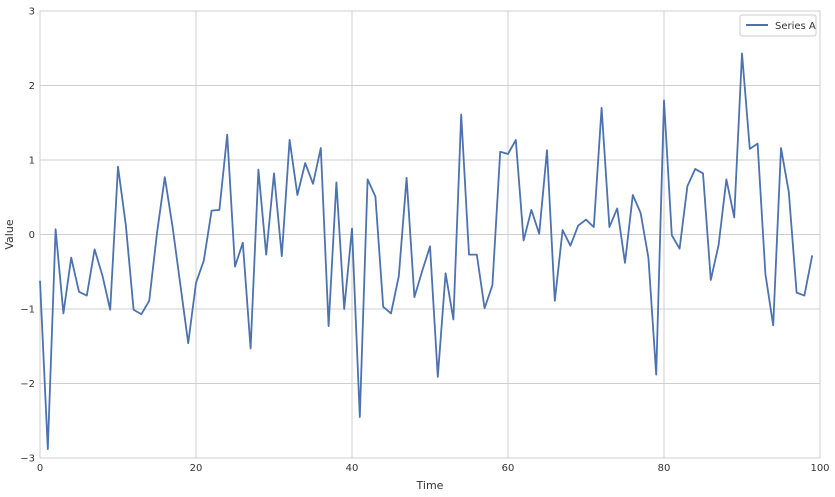  I want to click on y-tick-labels: −3 −2 −1 0 1 2 3, so click(27, 236).